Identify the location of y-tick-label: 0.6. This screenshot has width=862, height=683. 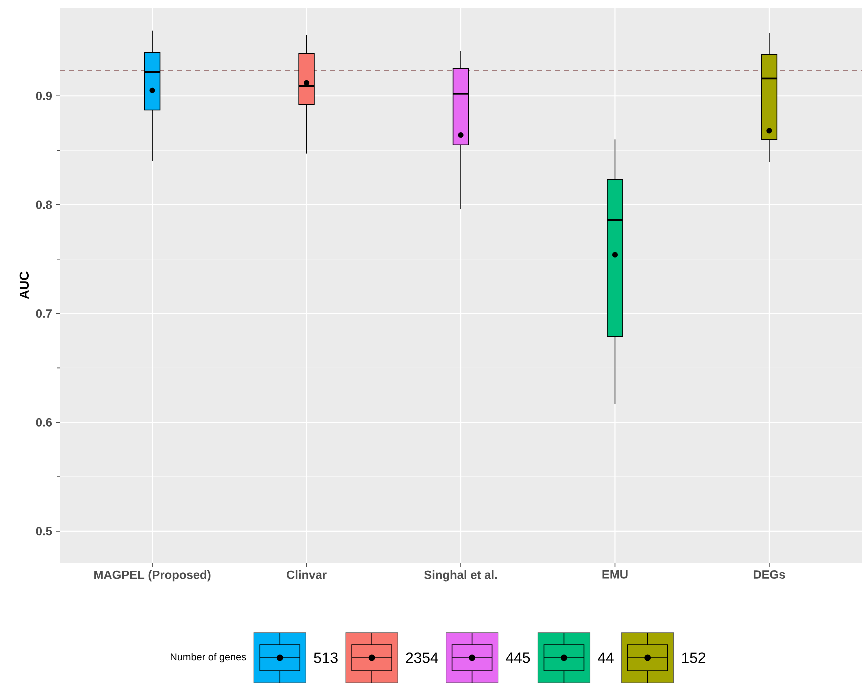
(44, 422).